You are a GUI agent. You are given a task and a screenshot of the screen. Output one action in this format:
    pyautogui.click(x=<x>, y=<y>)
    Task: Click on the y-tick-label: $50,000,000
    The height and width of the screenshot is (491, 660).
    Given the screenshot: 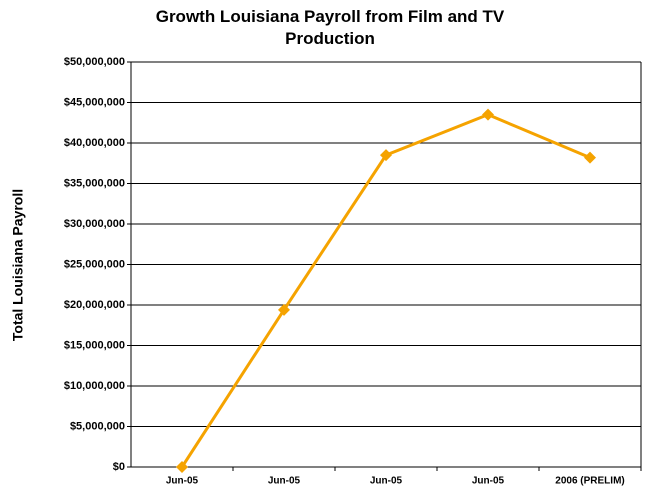 What is the action you would take?
    pyautogui.click(x=94, y=62)
    